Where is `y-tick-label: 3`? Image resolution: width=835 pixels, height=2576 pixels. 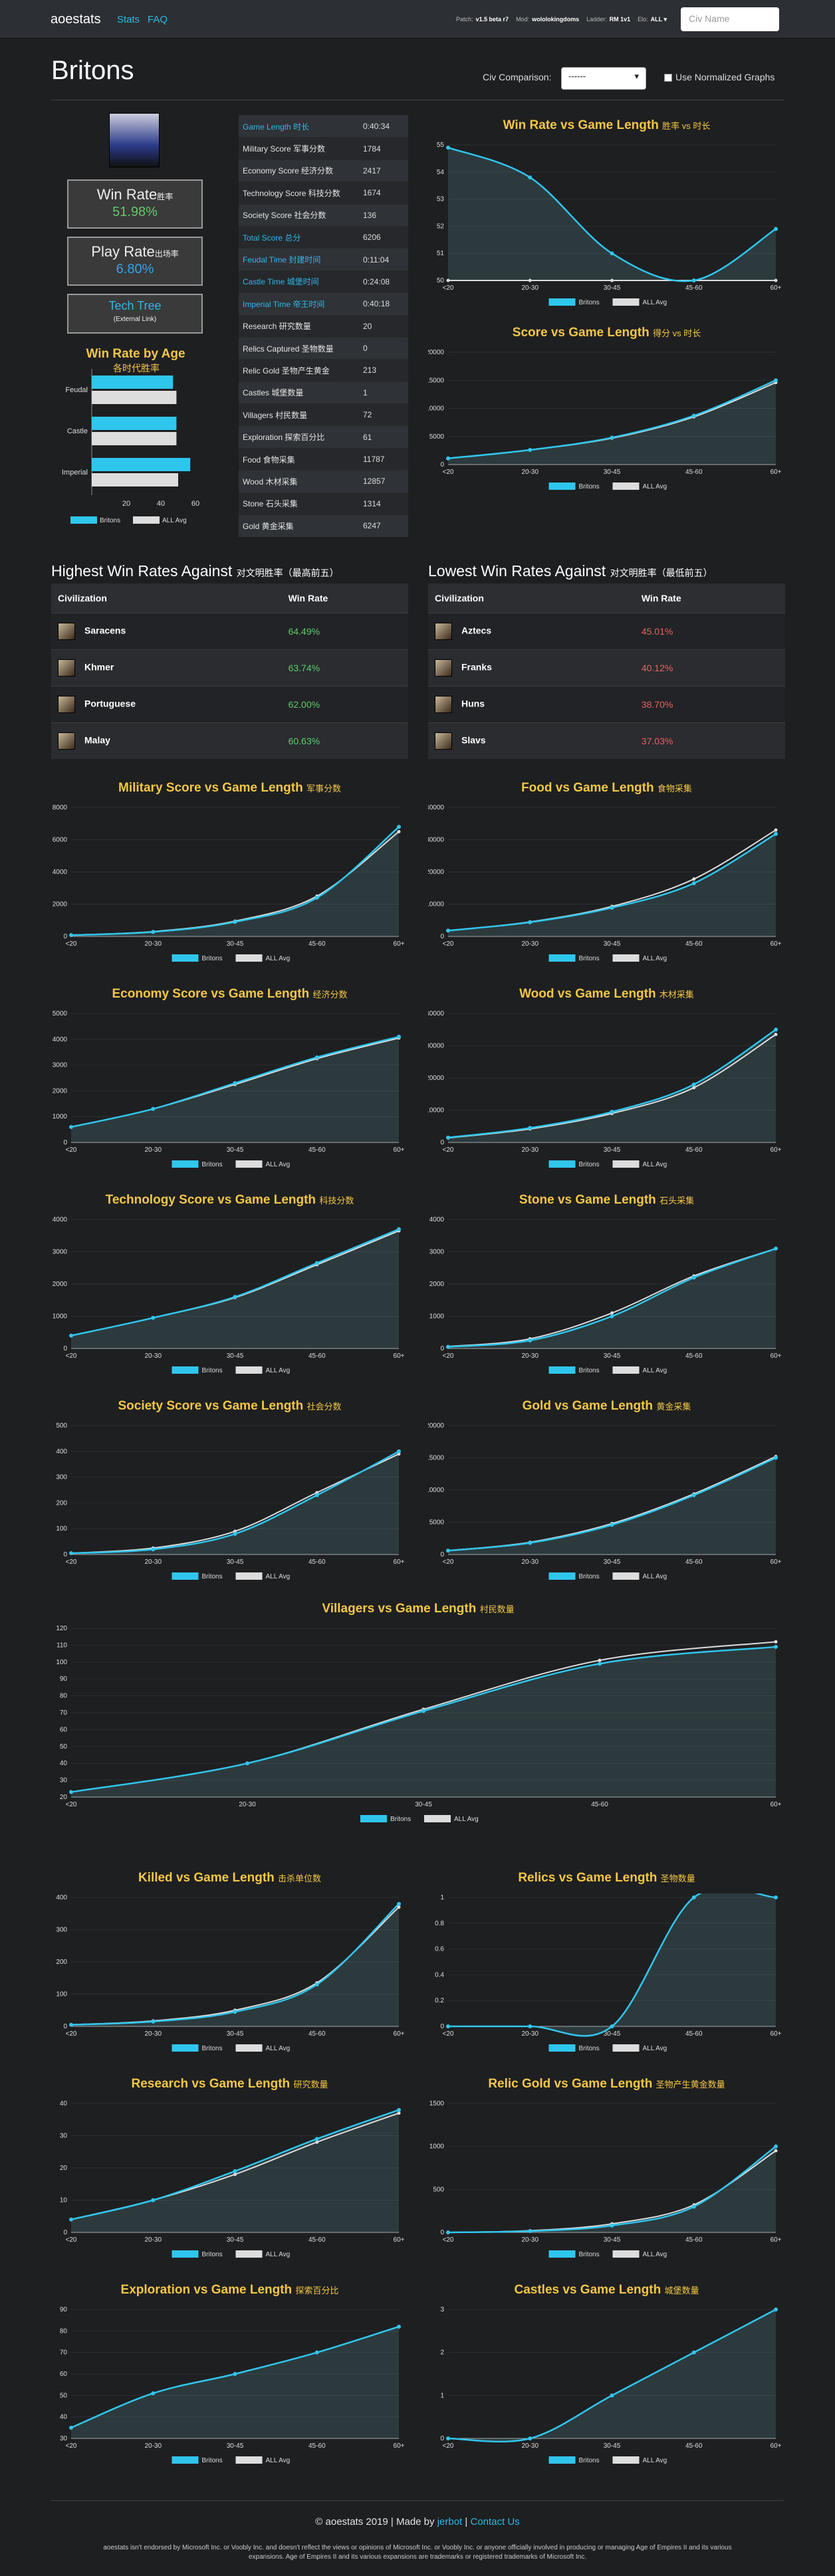
y-tick-label: 3 is located at coordinates (442, 2309).